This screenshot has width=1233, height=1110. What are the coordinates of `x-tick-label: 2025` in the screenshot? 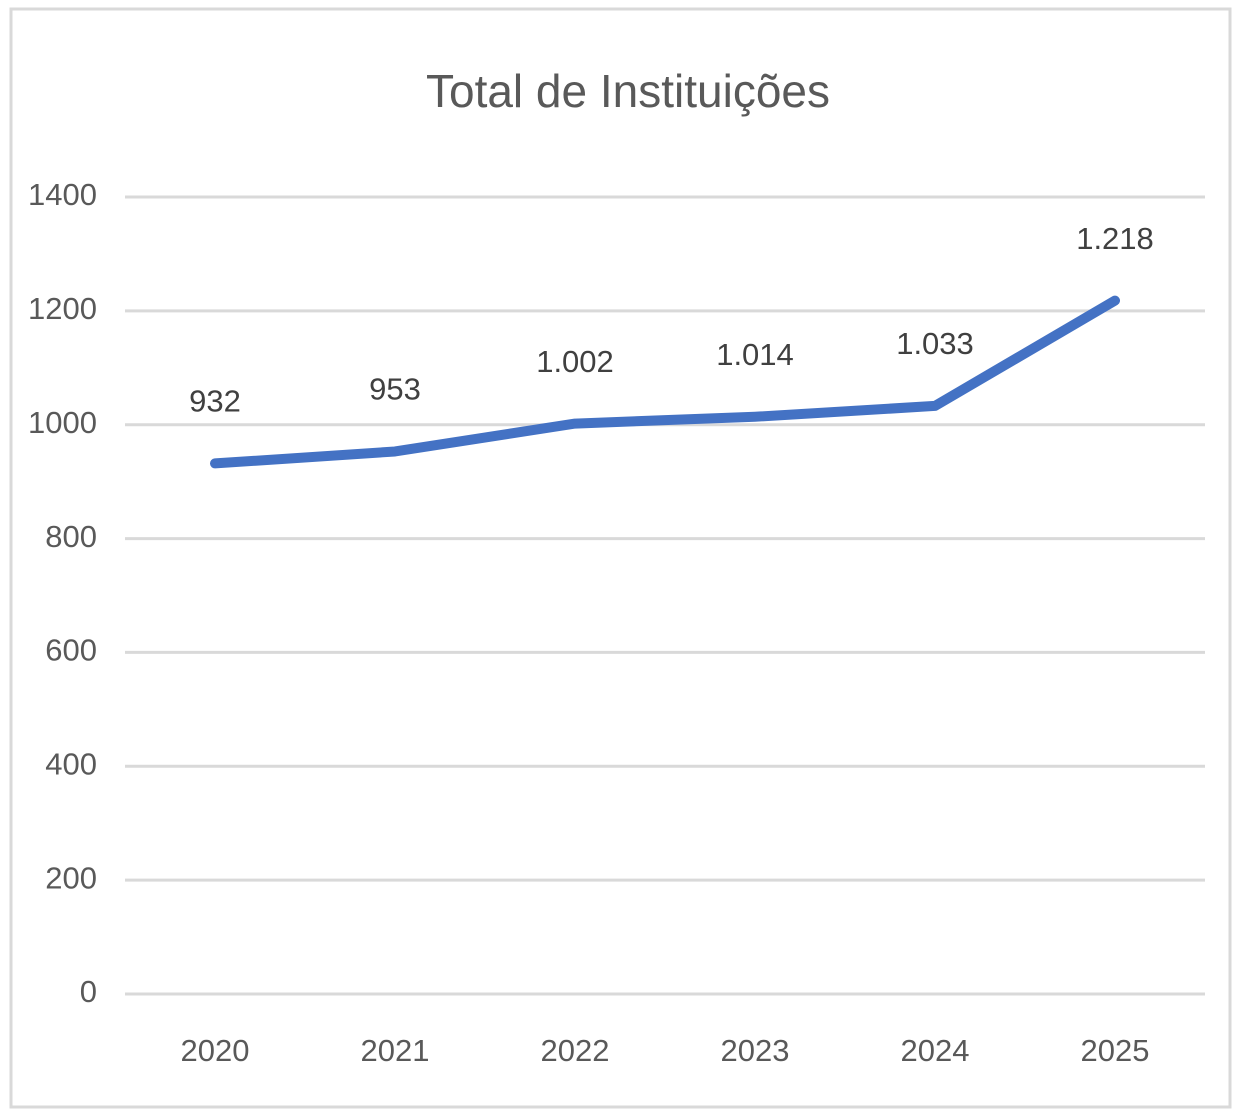 It's located at (1115, 1050).